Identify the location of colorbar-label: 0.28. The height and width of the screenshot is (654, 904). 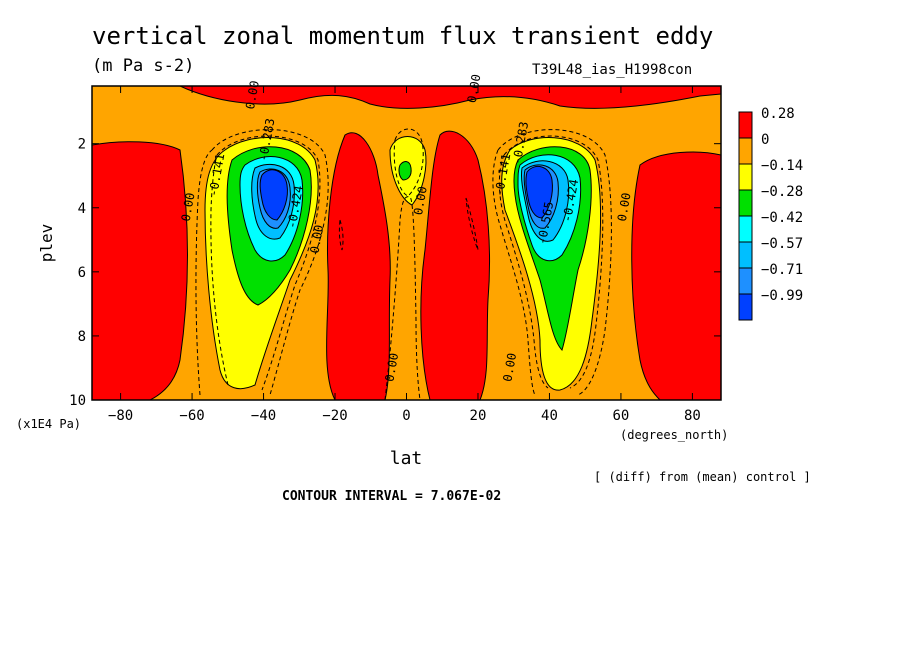
(778, 114).